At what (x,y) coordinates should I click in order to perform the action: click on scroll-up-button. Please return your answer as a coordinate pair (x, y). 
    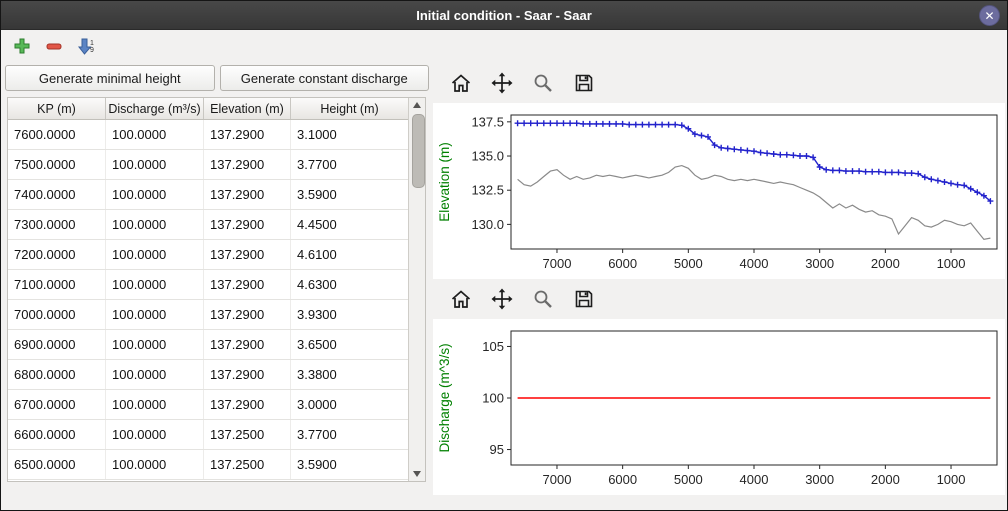
    Looking at the image, I should click on (417, 105).